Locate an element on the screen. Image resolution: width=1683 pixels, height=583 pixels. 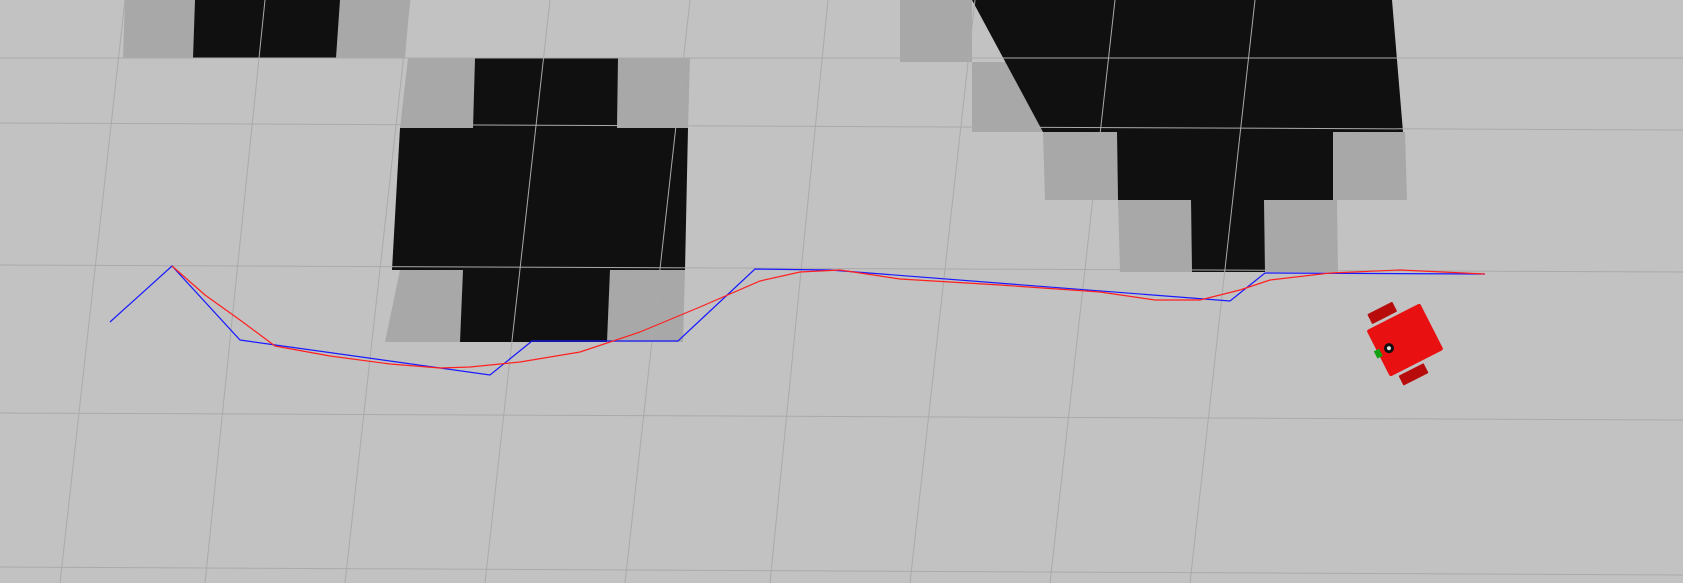
robot-model is located at coordinates (1403, 341).